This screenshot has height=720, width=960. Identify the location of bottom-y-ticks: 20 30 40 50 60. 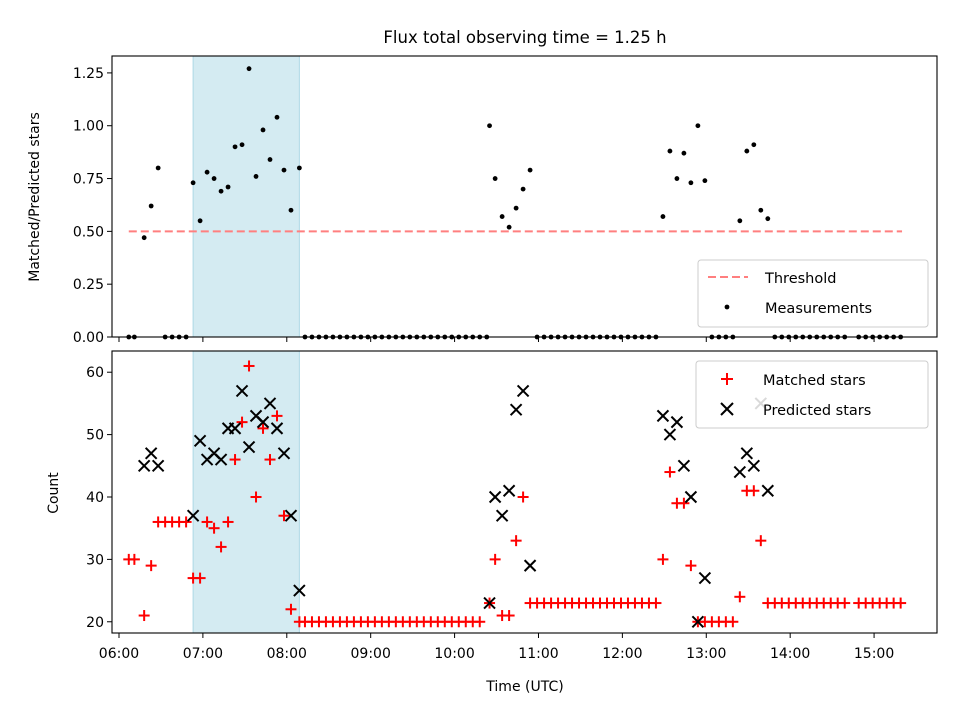
(99, 498).